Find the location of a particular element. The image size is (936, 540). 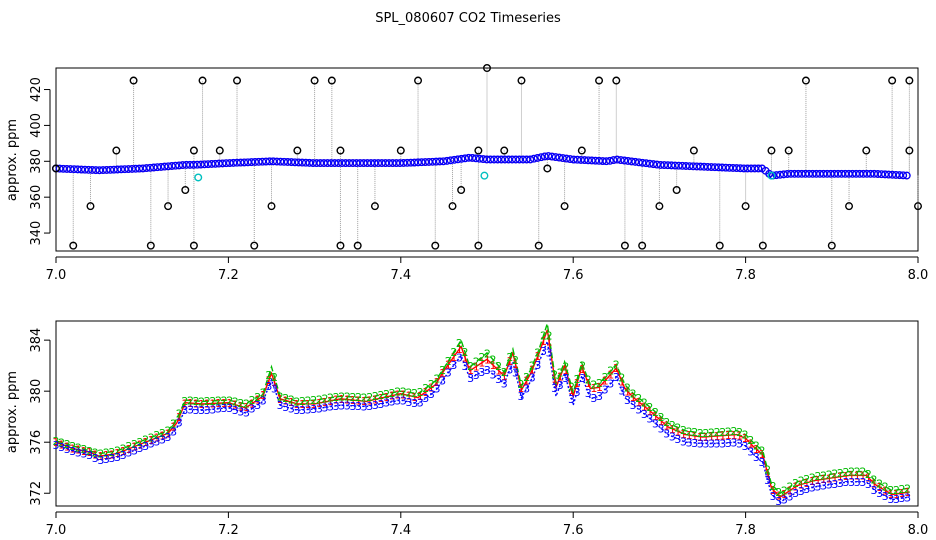

top-secondary-points is located at coordinates (485, 176).